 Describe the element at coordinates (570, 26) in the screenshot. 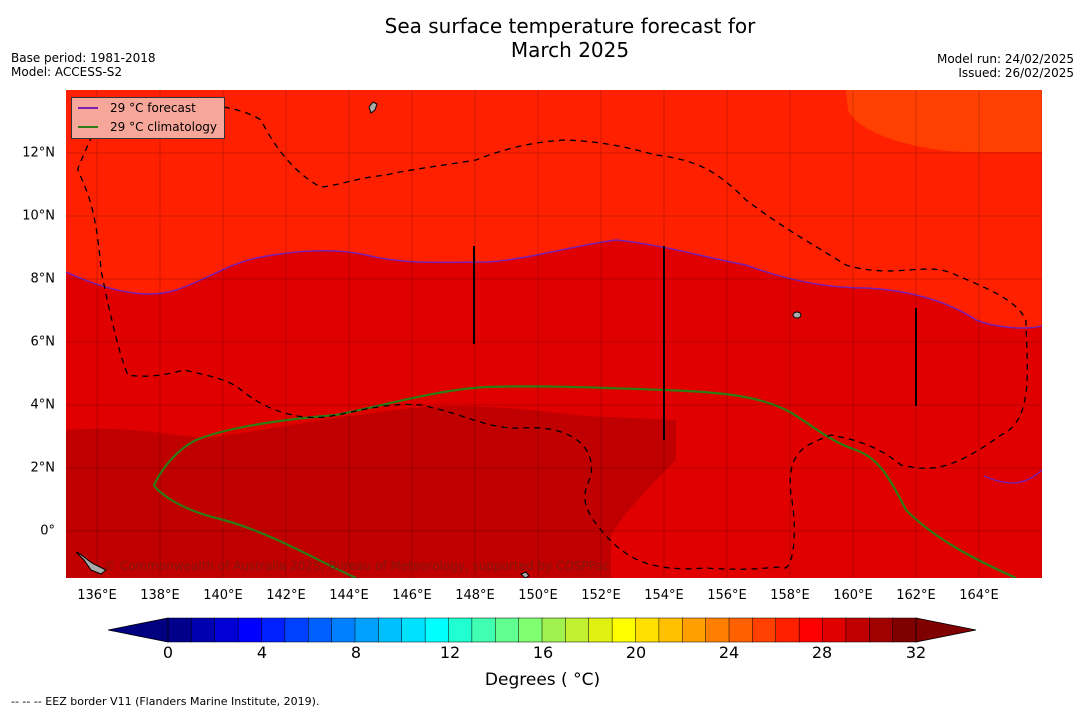

I see `title-line-1: Sea surface temperature forecast for` at that location.